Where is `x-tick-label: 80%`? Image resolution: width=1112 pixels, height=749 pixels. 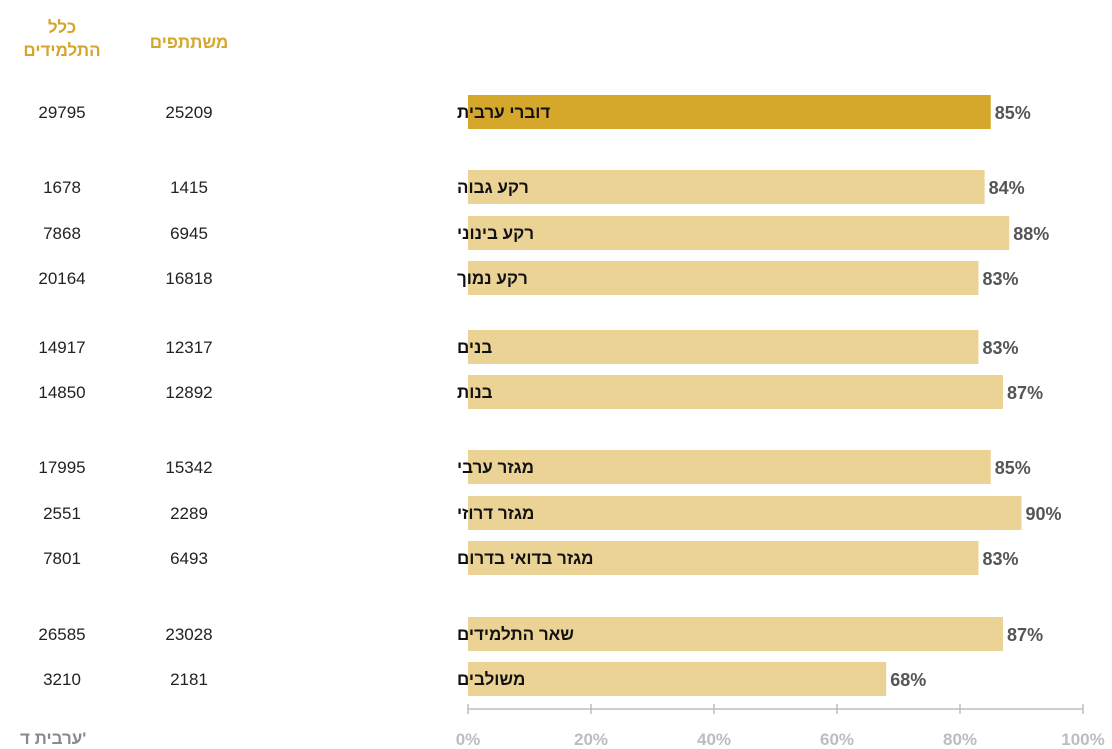 x-tick-label: 80% is located at coordinates (960, 739).